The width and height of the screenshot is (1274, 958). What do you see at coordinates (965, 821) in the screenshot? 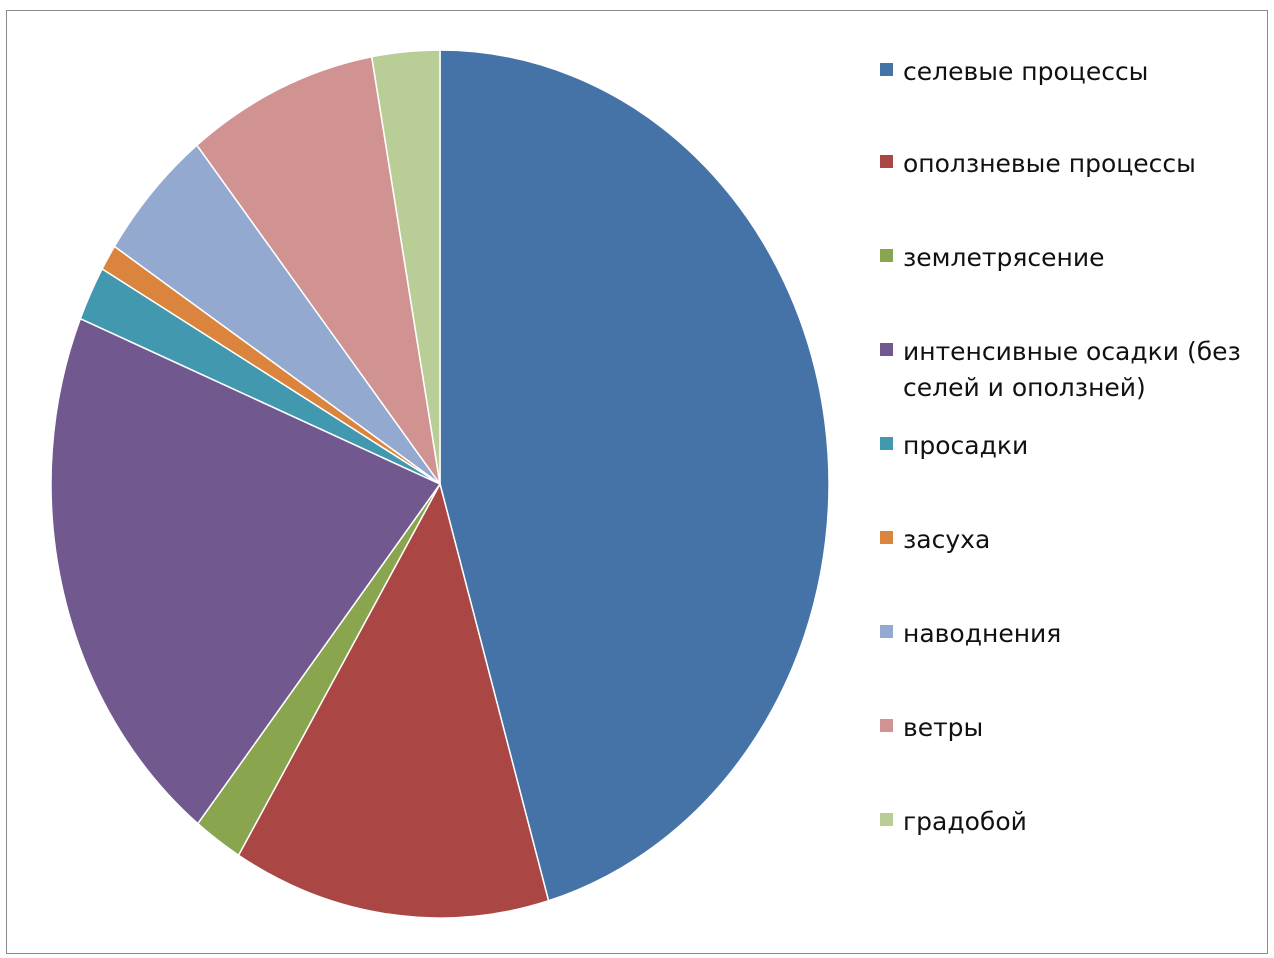
I see `legend-label: градобой` at bounding box center [965, 821].